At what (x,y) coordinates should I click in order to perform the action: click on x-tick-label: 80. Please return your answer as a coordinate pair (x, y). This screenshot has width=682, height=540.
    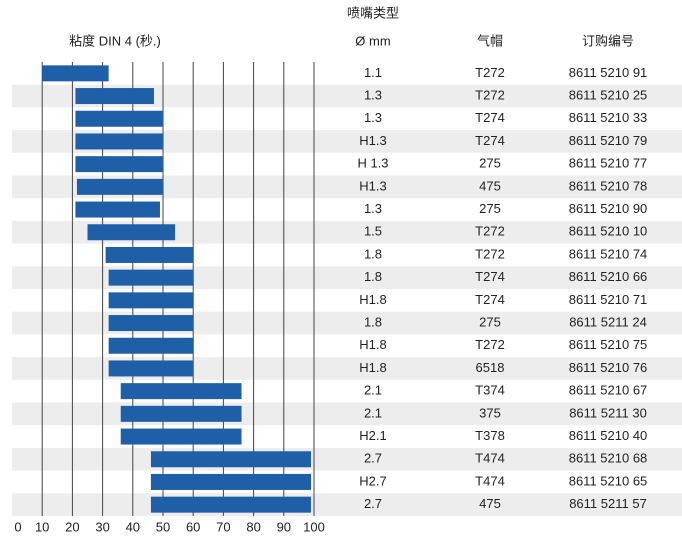
    Looking at the image, I should click on (253, 526).